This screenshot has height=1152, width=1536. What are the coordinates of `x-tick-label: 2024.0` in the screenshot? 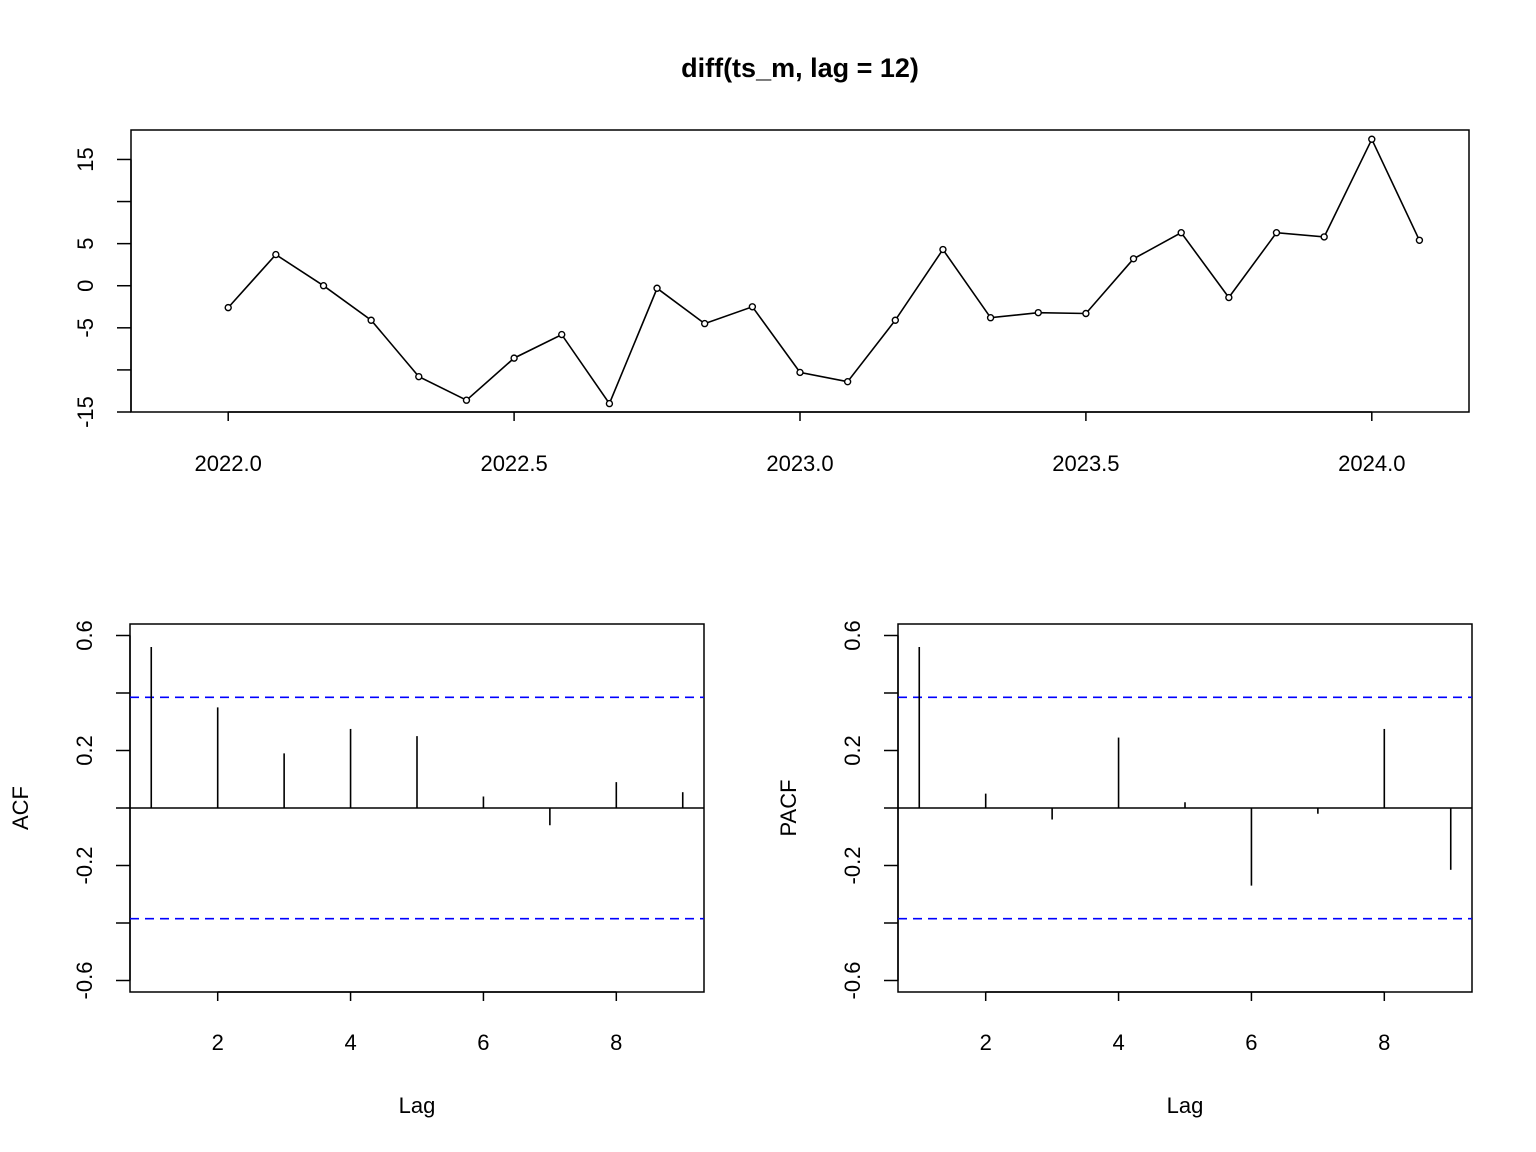 It's located at (1371, 463).